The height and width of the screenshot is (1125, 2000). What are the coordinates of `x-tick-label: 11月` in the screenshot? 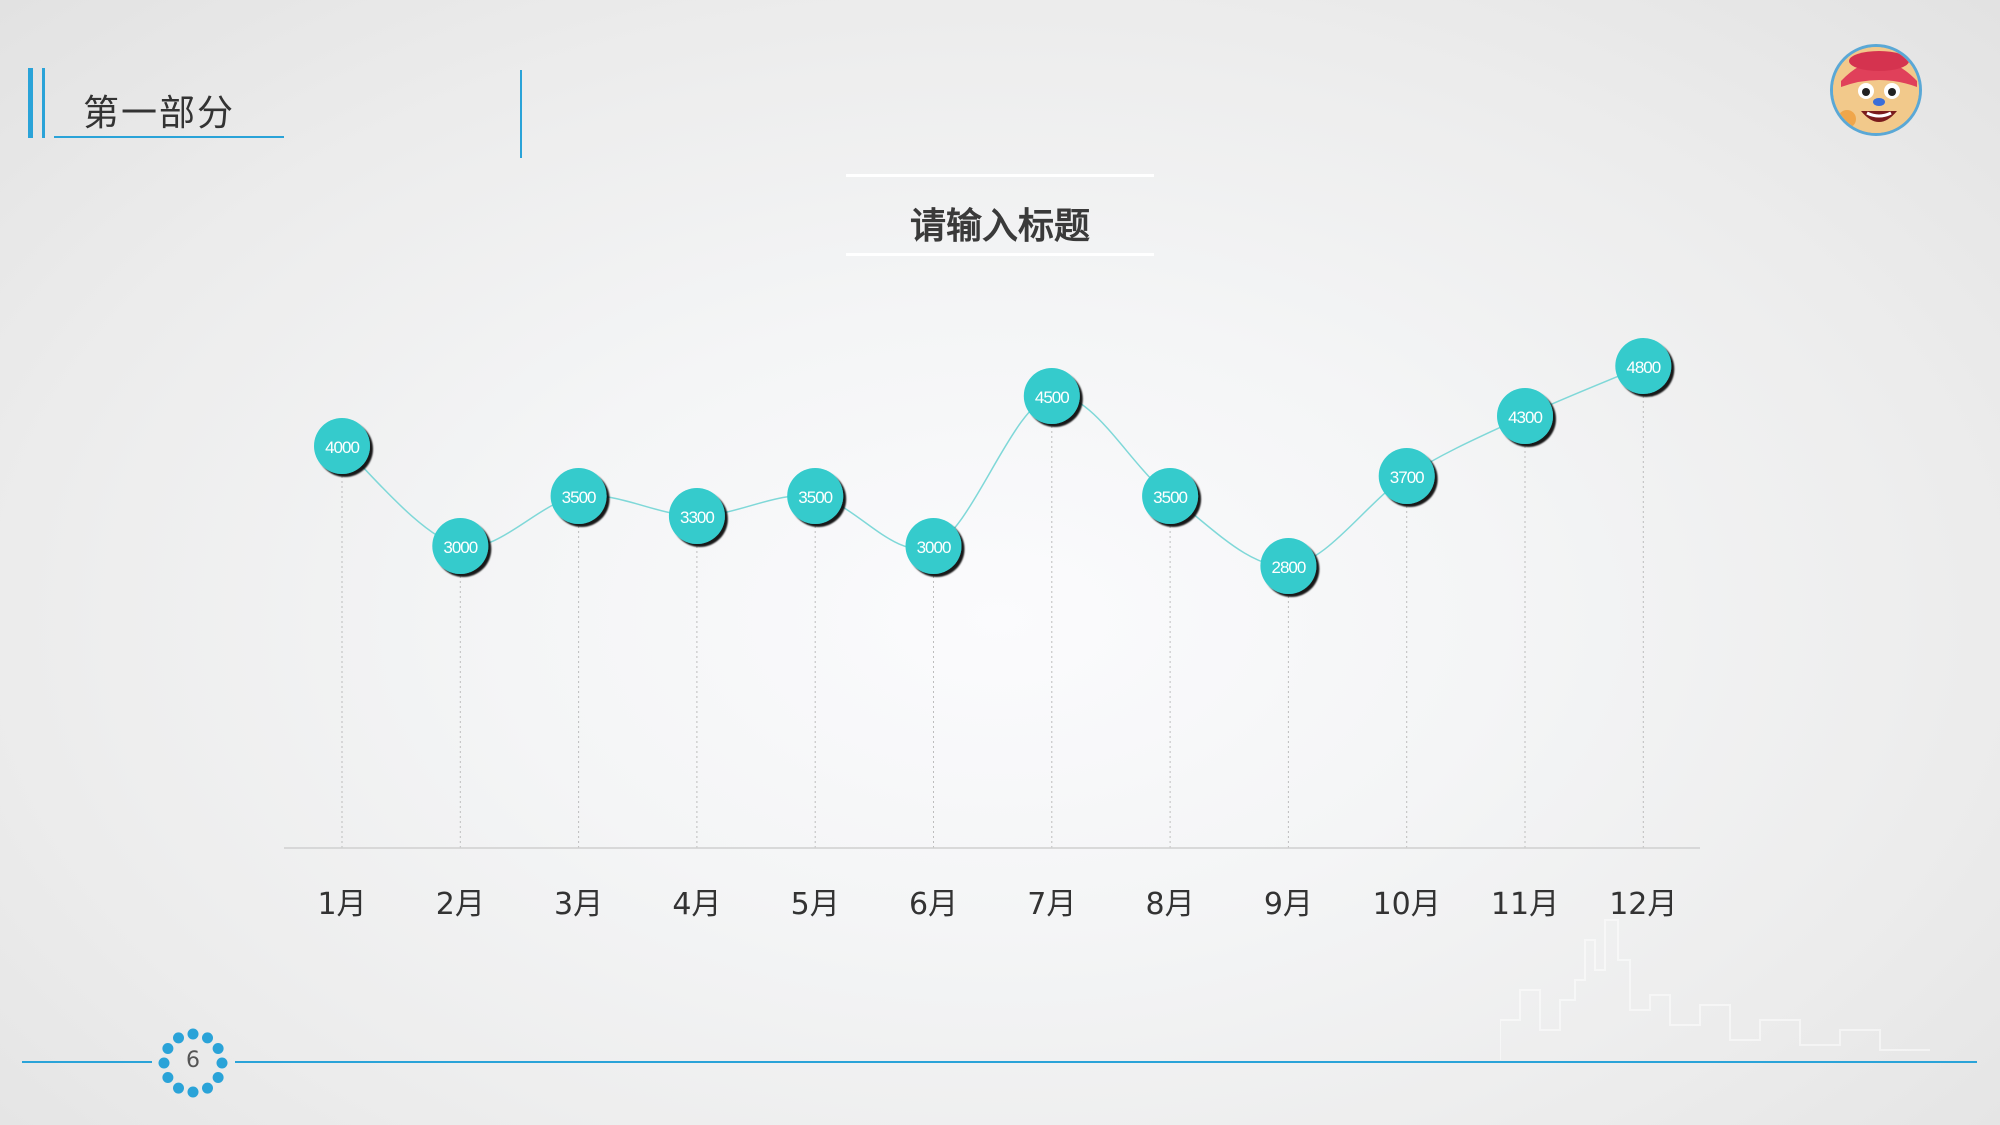 It's located at (1525, 904).